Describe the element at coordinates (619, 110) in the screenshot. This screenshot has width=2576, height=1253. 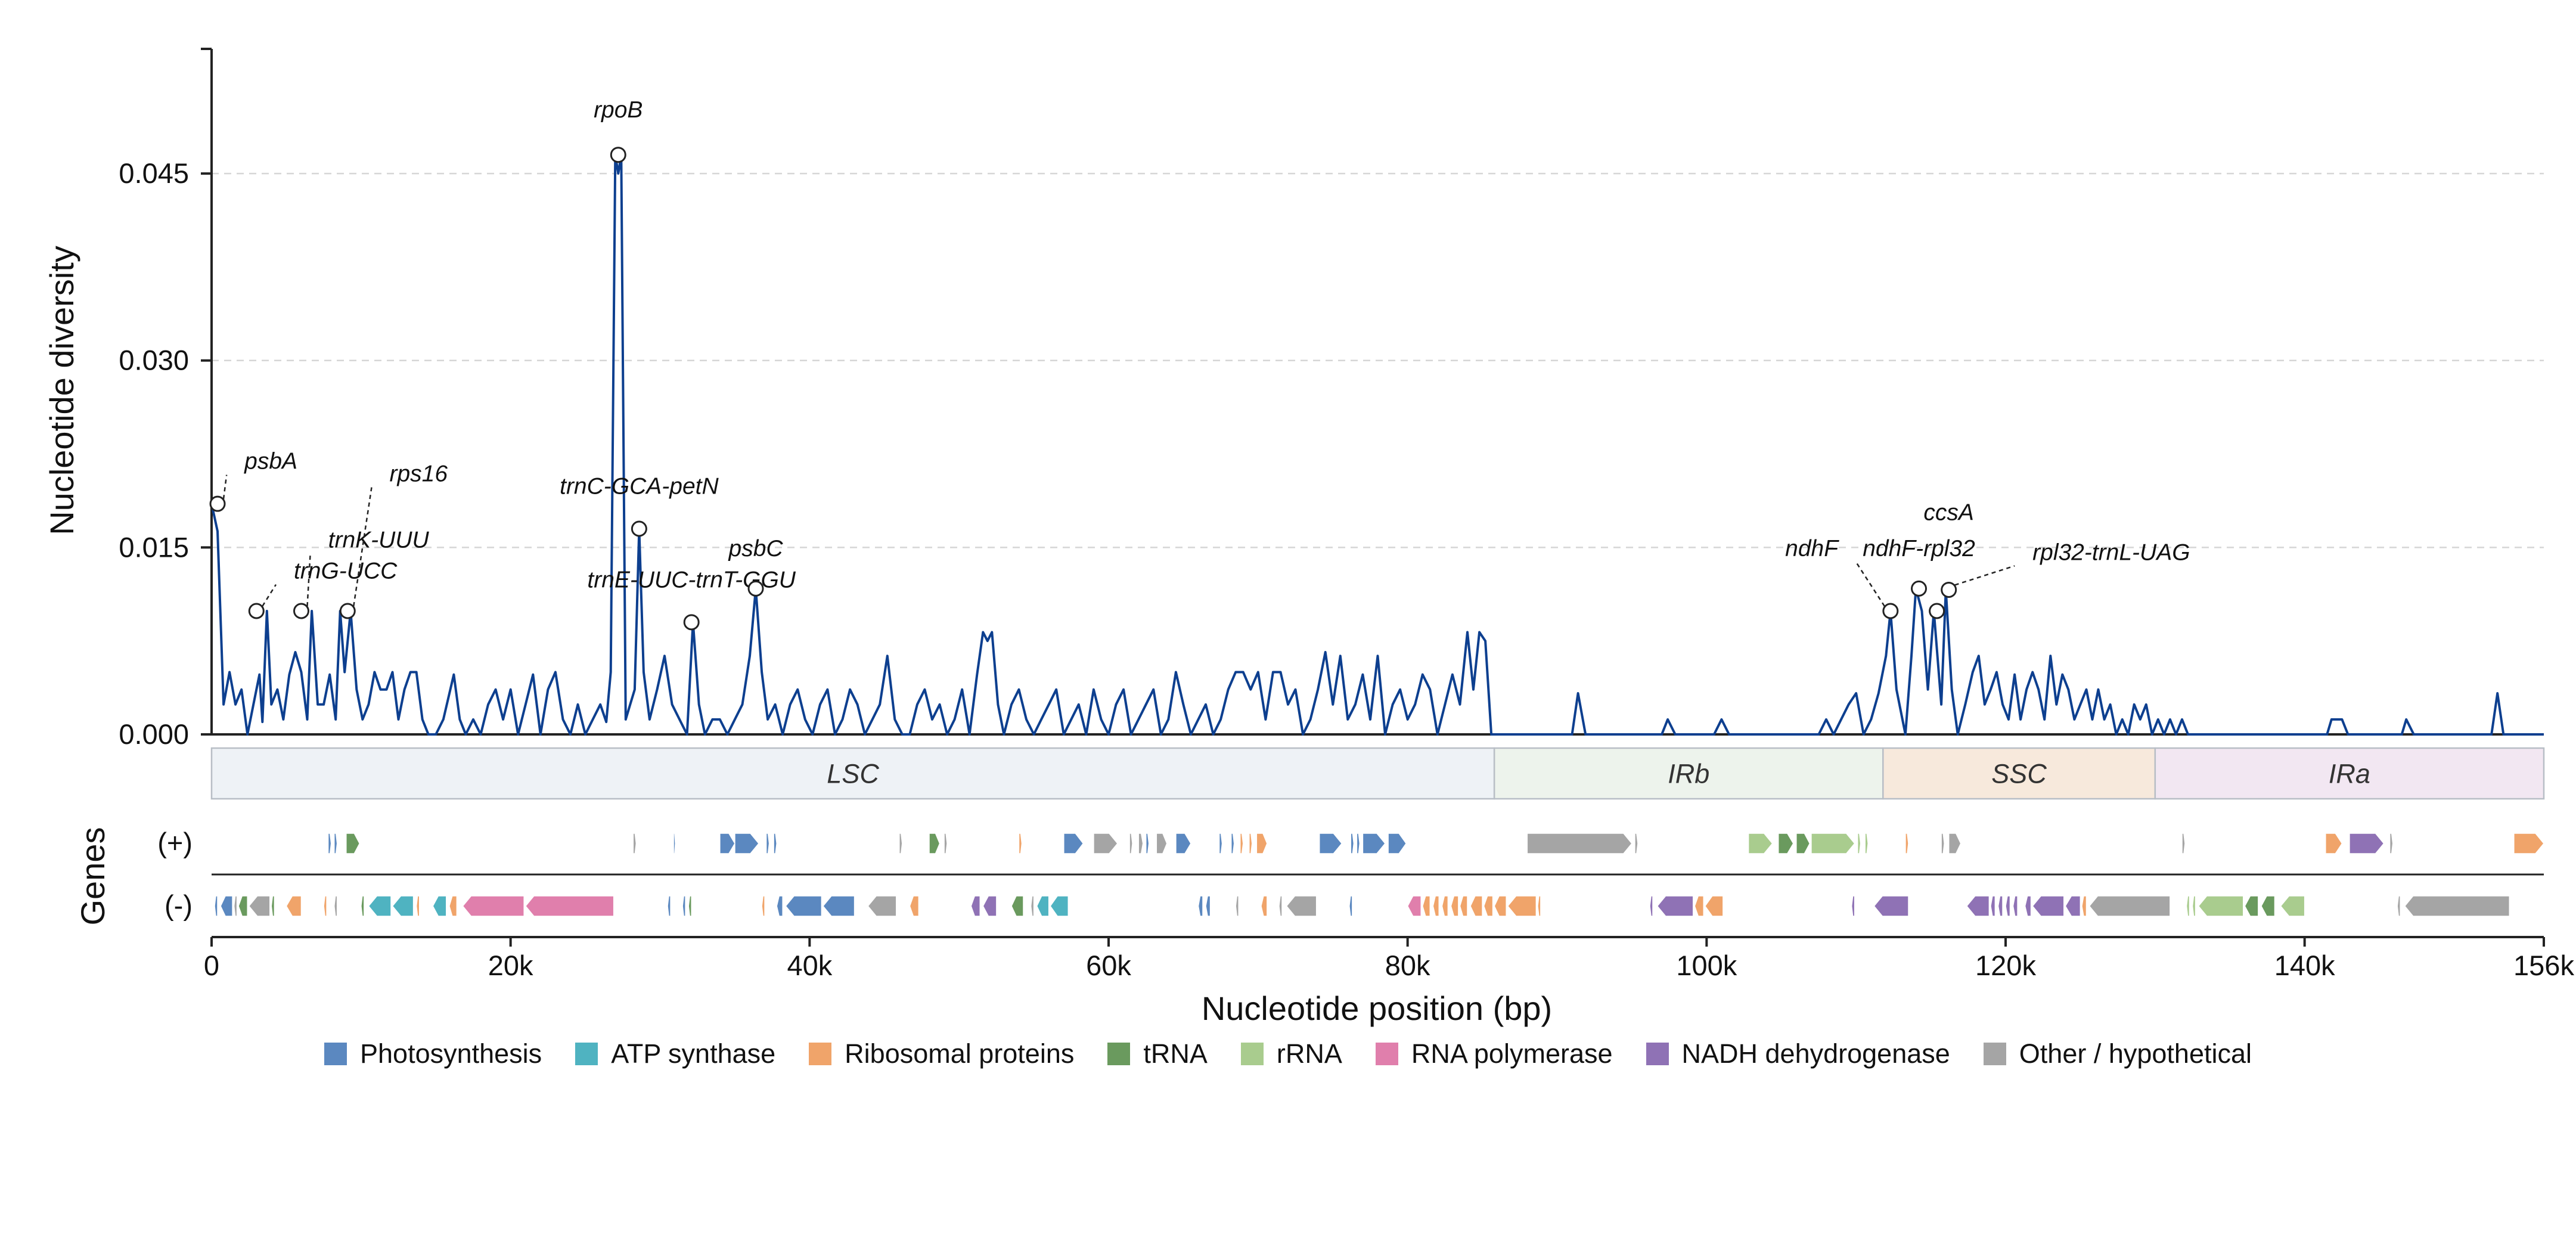
I see `annotation-label: rpoB` at that location.